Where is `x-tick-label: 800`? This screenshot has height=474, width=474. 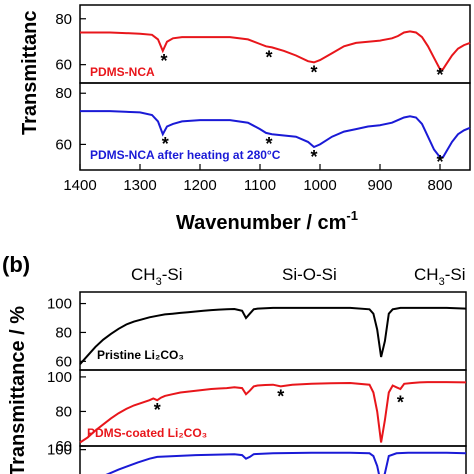
x-tick-label: 800 is located at coordinates (439, 185).